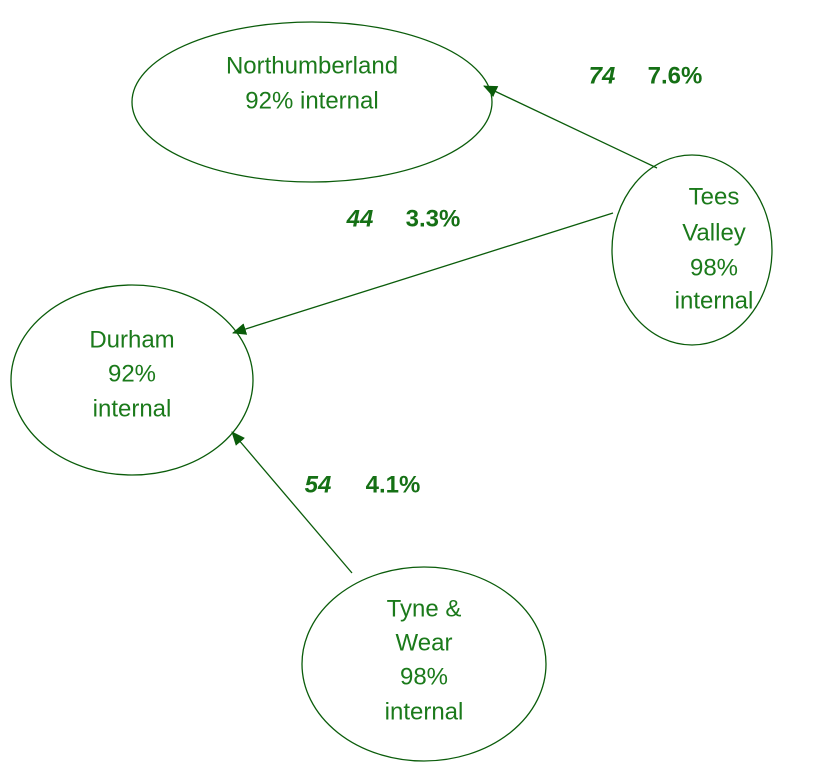 The width and height of the screenshot is (817, 763). Describe the element at coordinates (424, 642) in the screenshot. I see `node-label: Wear` at that location.